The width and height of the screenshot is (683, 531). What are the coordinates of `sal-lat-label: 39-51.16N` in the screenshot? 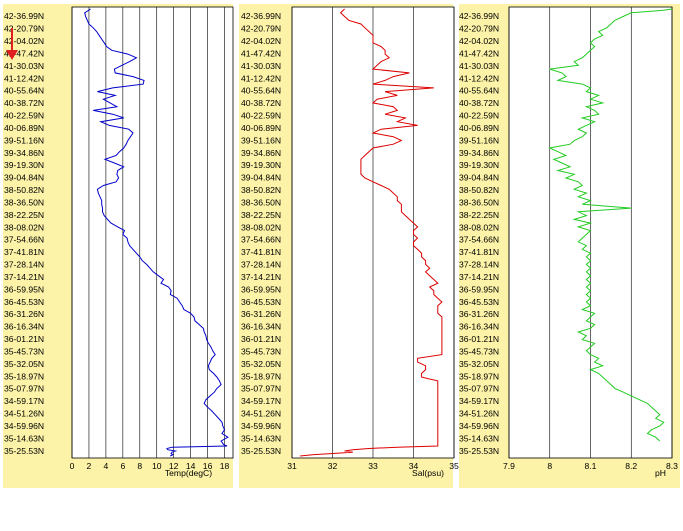 It's located at (261, 140).